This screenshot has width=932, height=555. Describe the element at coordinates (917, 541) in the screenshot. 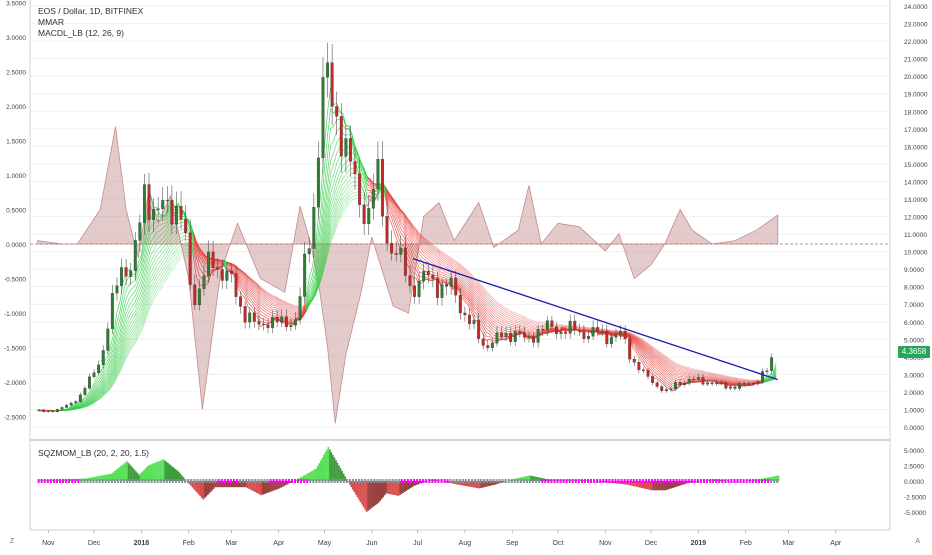

I see `auto-scale-button: A` at that location.